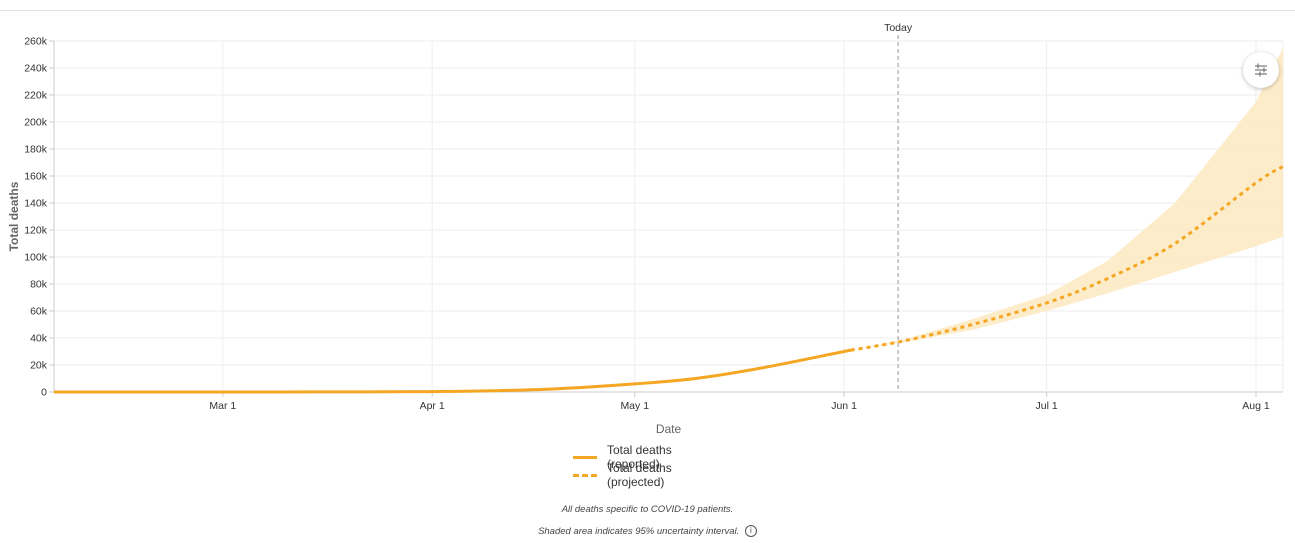 This screenshot has width=1295, height=543. Describe the element at coordinates (1256, 406) in the screenshot. I see `x-tick-label: Aug 1` at that location.